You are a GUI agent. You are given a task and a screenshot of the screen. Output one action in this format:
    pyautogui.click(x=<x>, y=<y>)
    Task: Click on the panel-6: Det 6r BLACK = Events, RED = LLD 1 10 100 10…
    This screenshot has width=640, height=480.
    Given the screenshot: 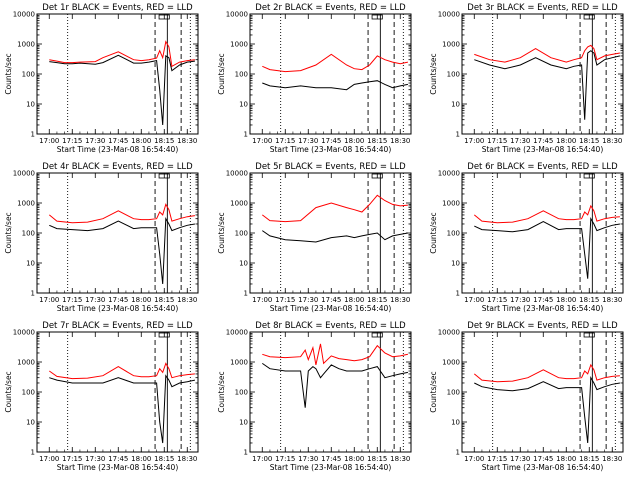 What is the action you would take?
    pyautogui.click(x=526, y=237)
    